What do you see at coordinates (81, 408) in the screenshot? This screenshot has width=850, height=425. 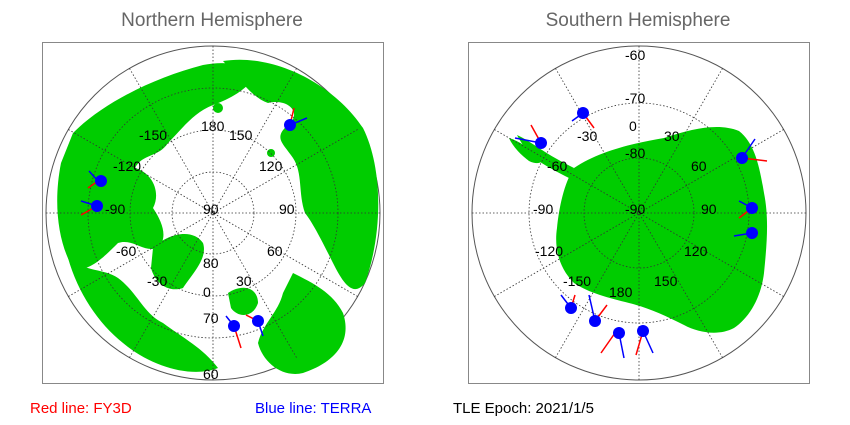 I see `legend-fy3d: Red line: FY3D` at bounding box center [81, 408].